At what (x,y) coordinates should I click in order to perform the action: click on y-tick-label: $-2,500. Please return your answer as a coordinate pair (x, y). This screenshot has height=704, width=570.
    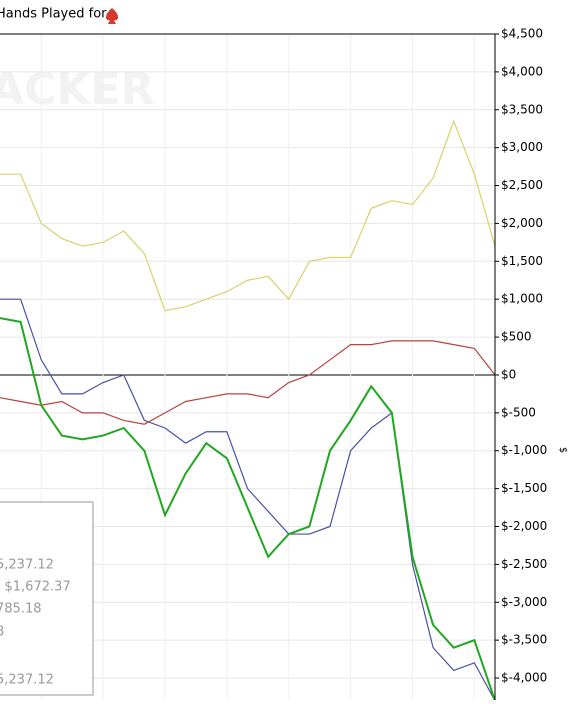
    Looking at the image, I should click on (524, 564).